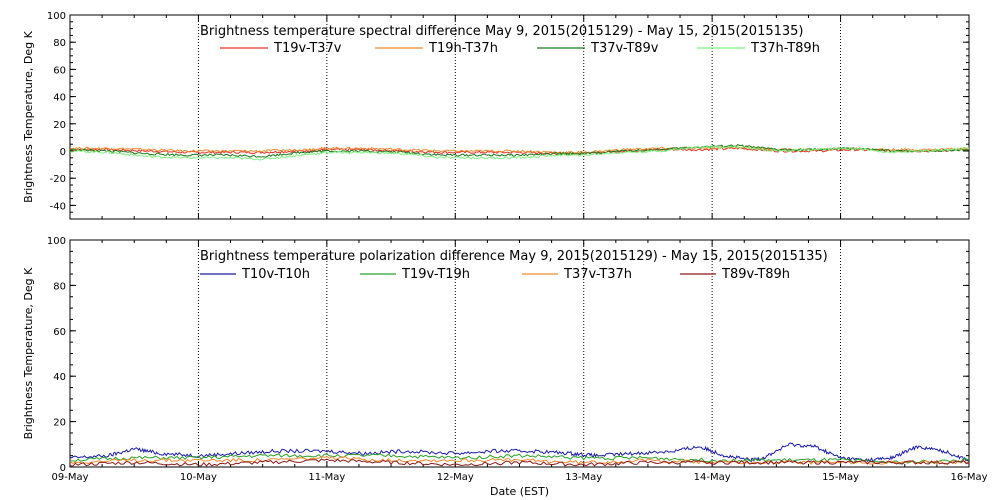  I want to click on spectral-y-tick-label: 100, so click(56, 16).